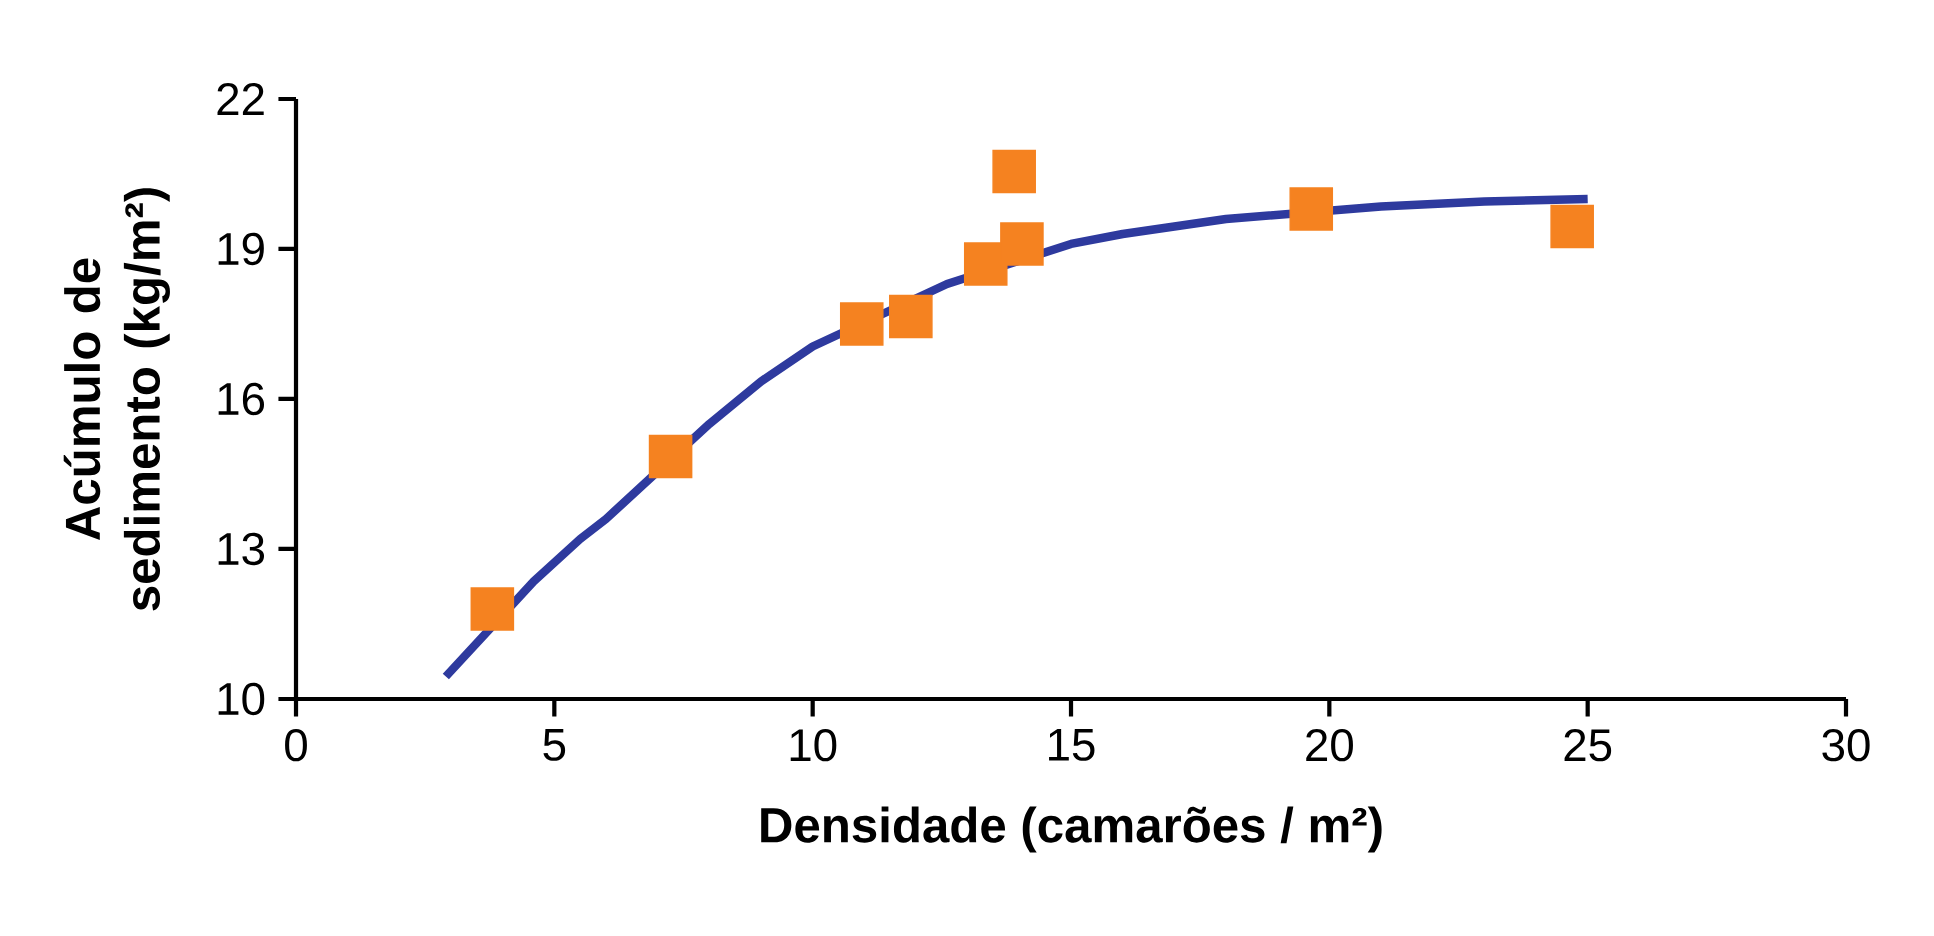 Image resolution: width=1934 pixels, height=936 pixels. Describe the element at coordinates (1329, 745) in the screenshot. I see `x-tick-label: 20` at that location.